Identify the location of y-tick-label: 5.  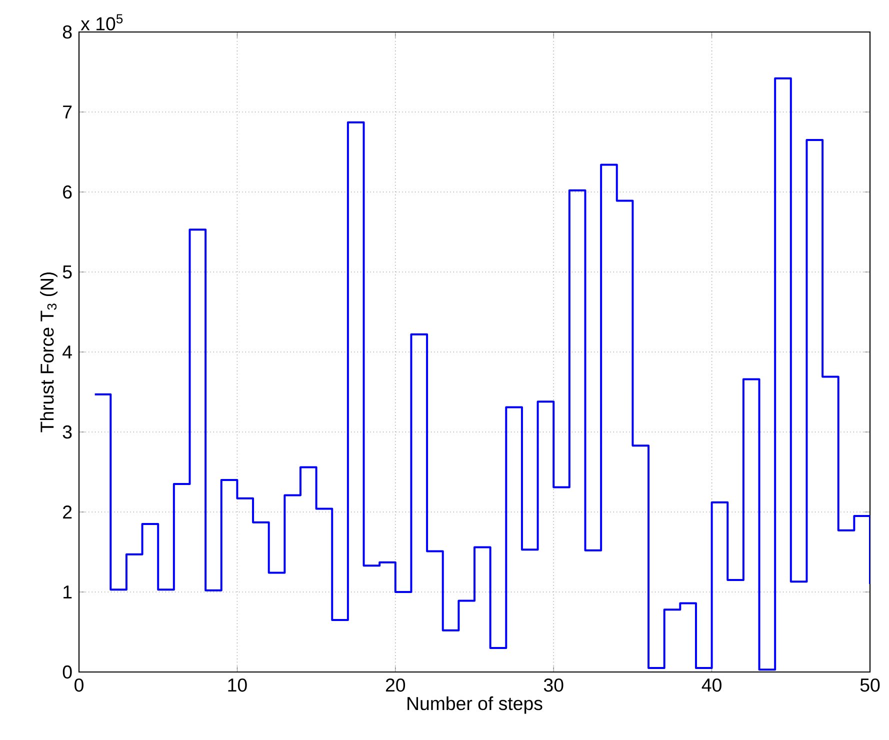
(67, 272).